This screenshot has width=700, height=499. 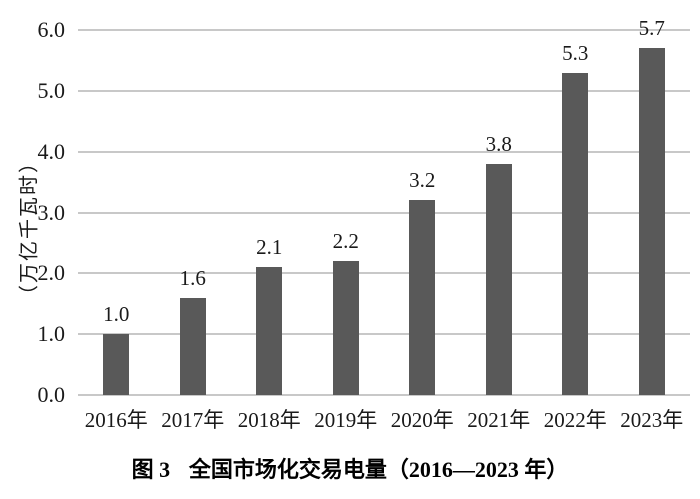 I want to click on bar-value-label: 2.1, so click(x=269, y=247).